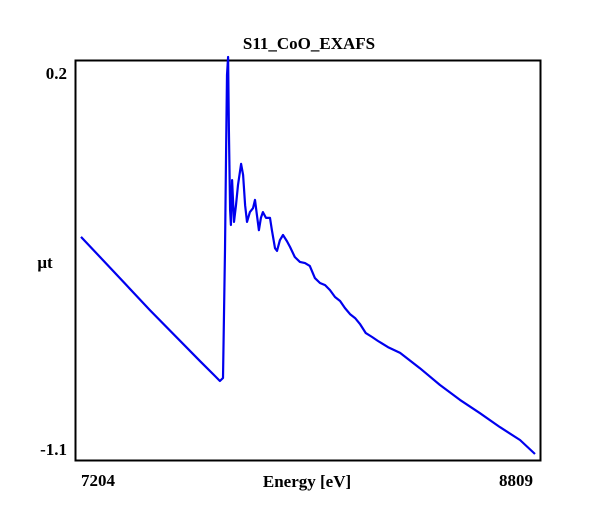 Image resolution: width=600 pixels, height=520 pixels. I want to click on chart-title: S11_CoO_EXAFS, so click(309, 43).